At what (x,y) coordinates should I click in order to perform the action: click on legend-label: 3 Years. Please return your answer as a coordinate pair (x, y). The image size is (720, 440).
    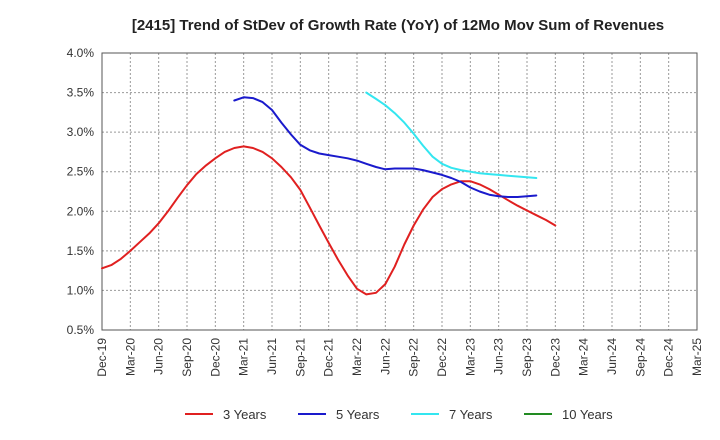
    Looking at the image, I should click on (245, 414).